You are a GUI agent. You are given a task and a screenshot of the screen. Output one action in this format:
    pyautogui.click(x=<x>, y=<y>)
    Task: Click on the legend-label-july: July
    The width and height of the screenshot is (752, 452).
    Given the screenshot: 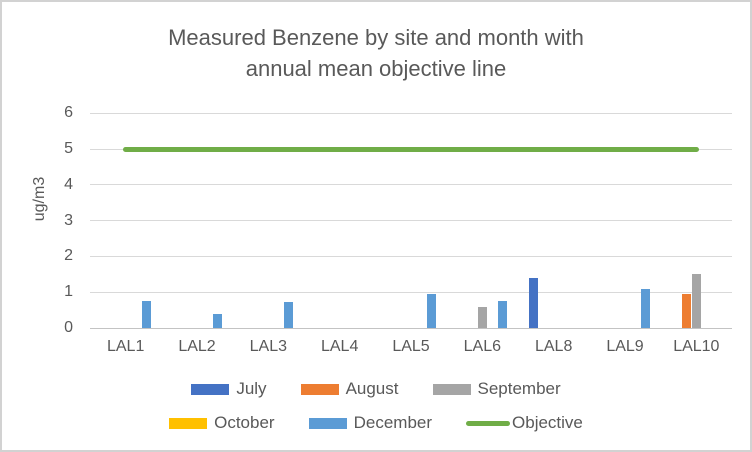 What is the action you would take?
    pyautogui.click(x=251, y=388)
    